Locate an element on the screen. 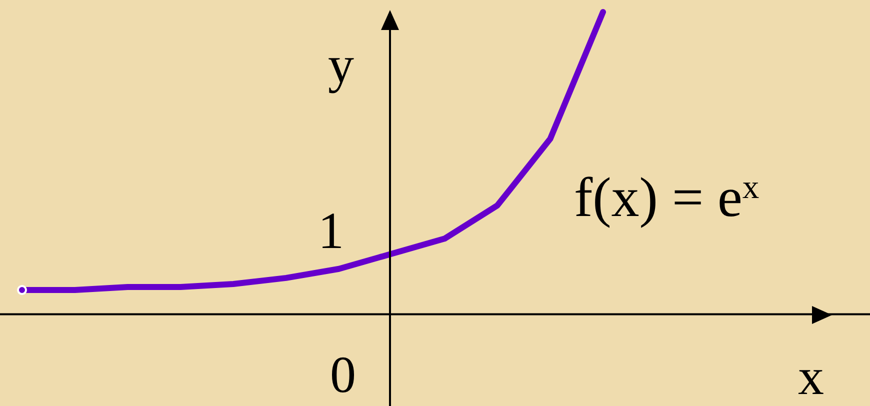 This screenshot has height=406, width=870. annotation: 1 is located at coordinates (331, 231).